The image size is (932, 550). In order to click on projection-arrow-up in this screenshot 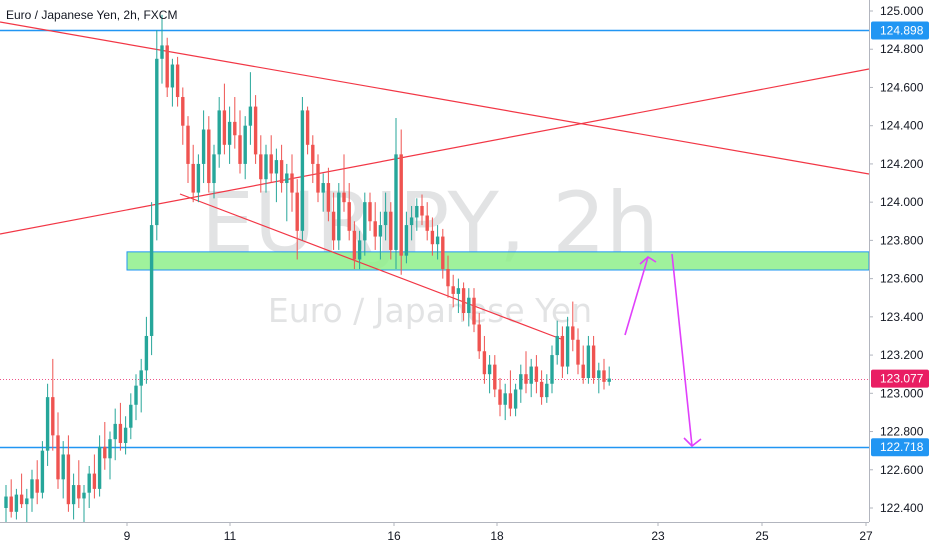, I will do `click(636, 296)`.